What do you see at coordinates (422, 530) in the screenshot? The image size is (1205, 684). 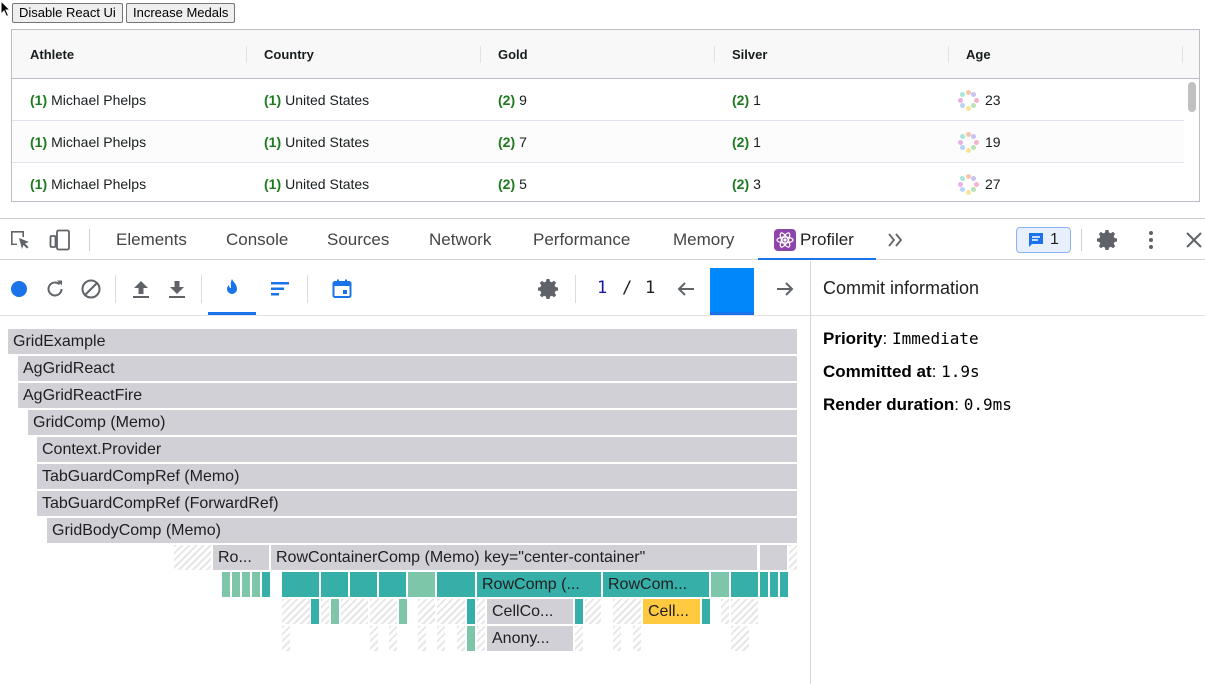 I see `flame-node: GridBodyComp (Memo)` at bounding box center [422, 530].